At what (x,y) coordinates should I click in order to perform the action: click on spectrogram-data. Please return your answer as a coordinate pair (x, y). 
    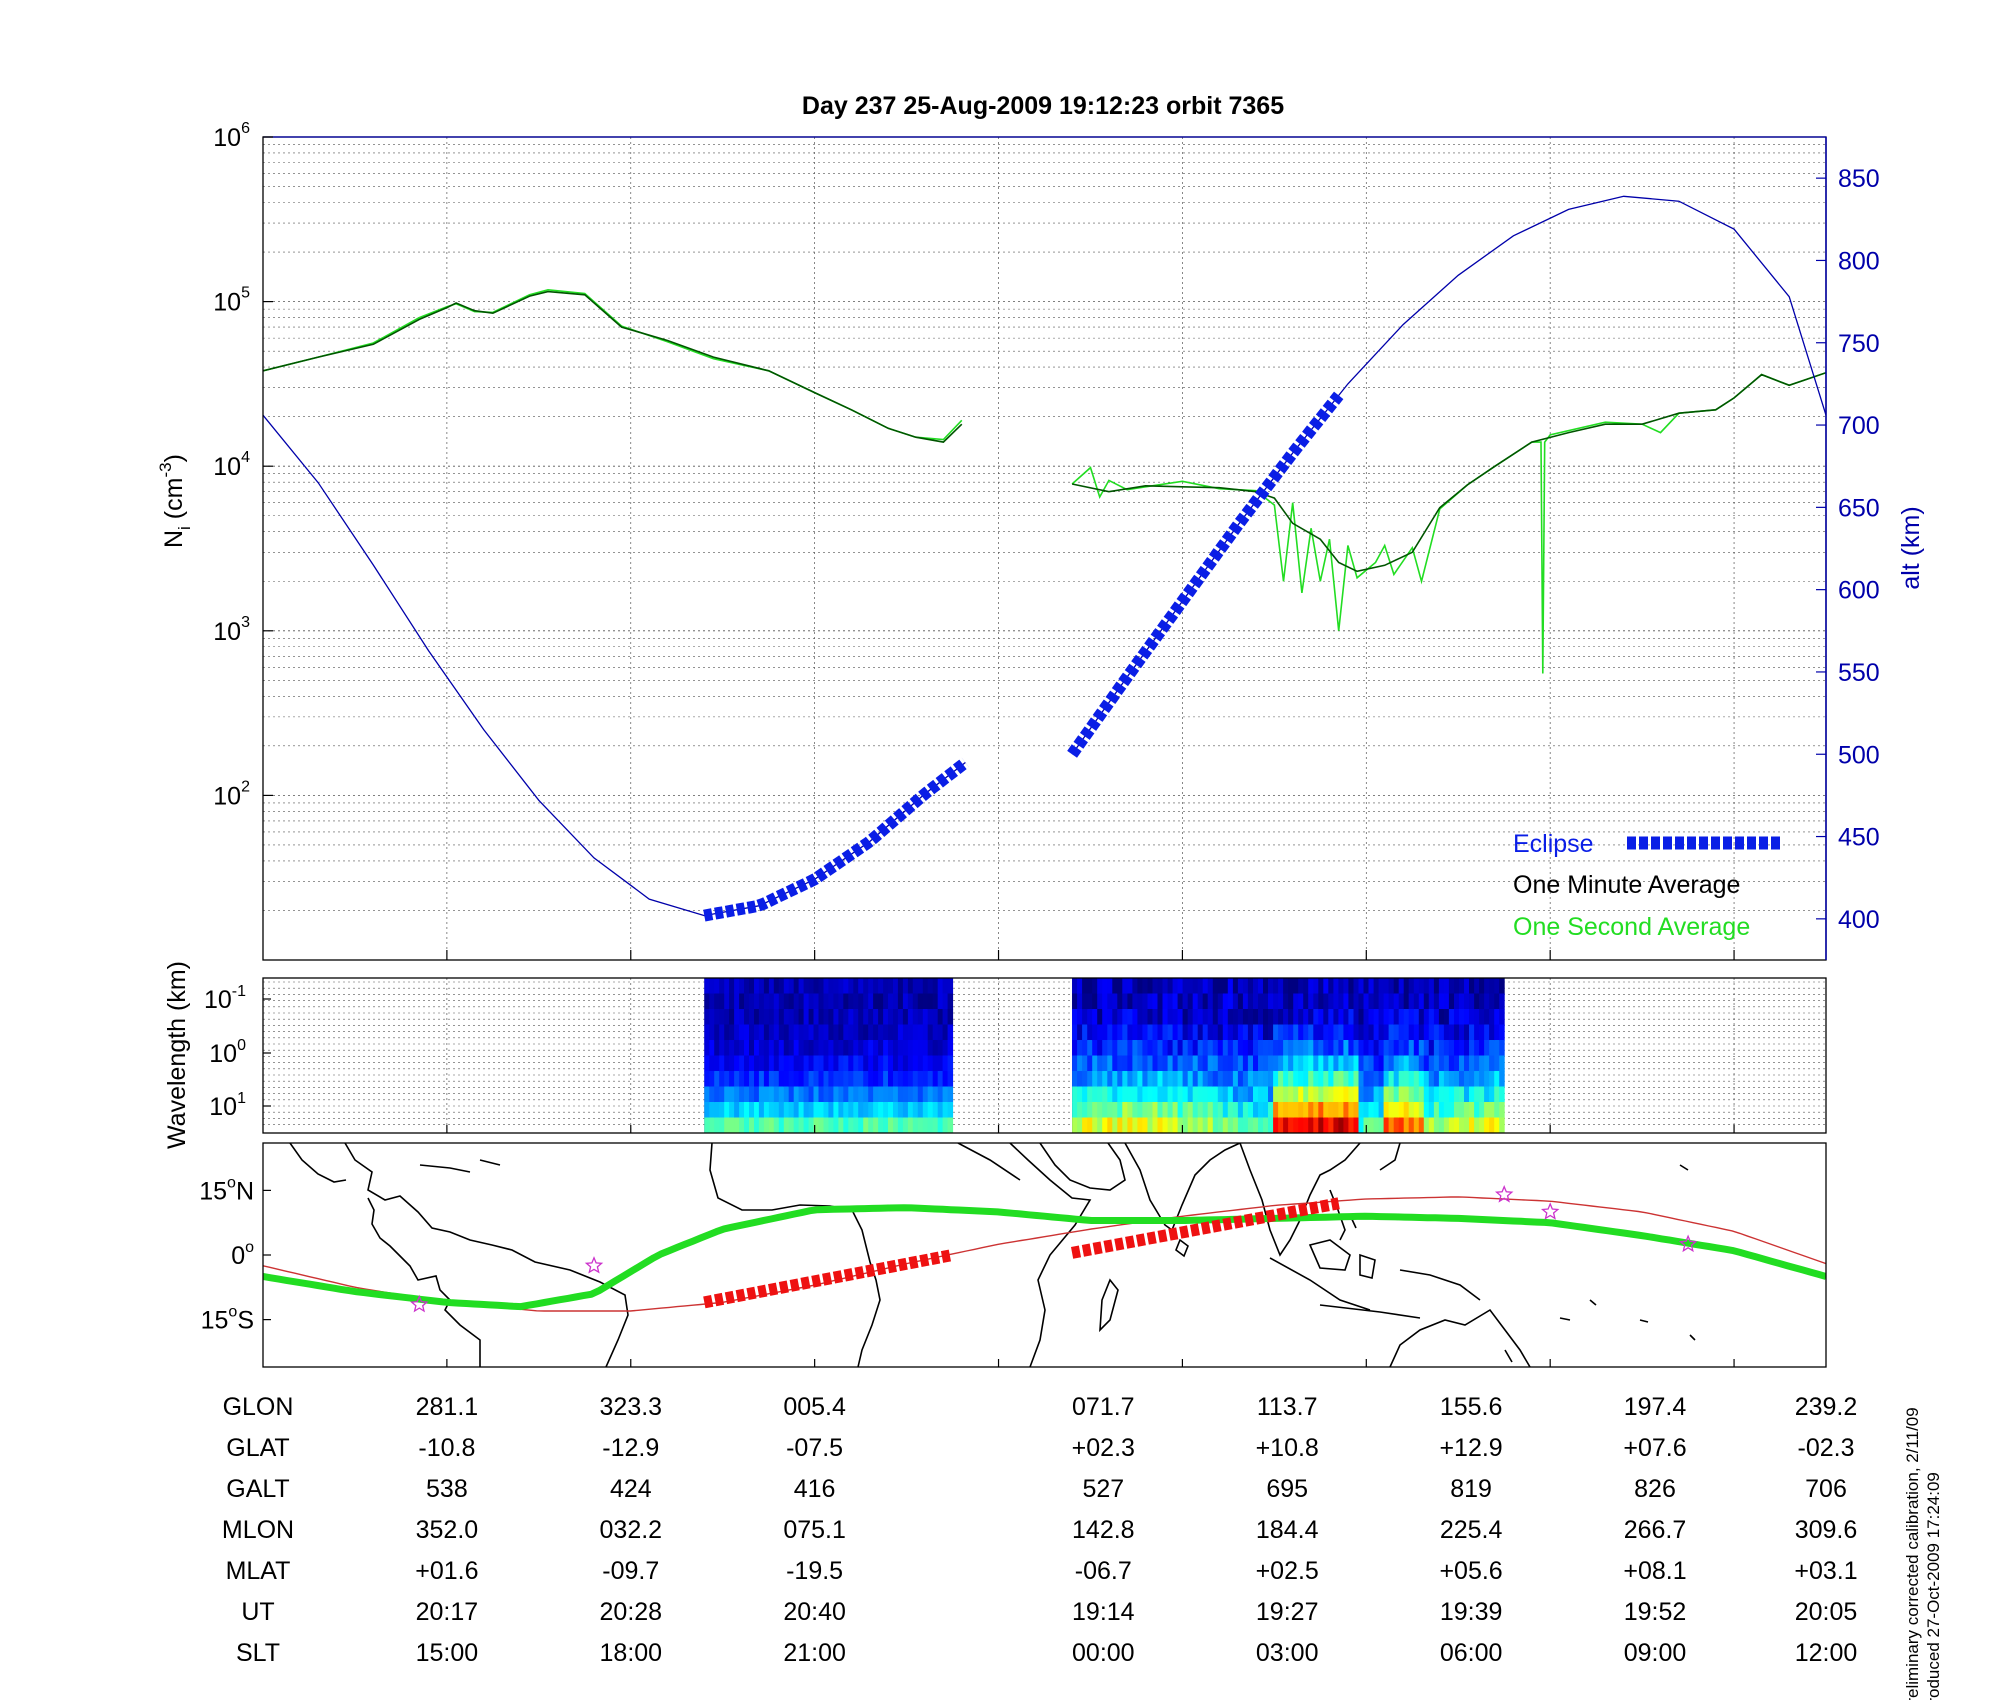
    Looking at the image, I should click on (1104, 1056).